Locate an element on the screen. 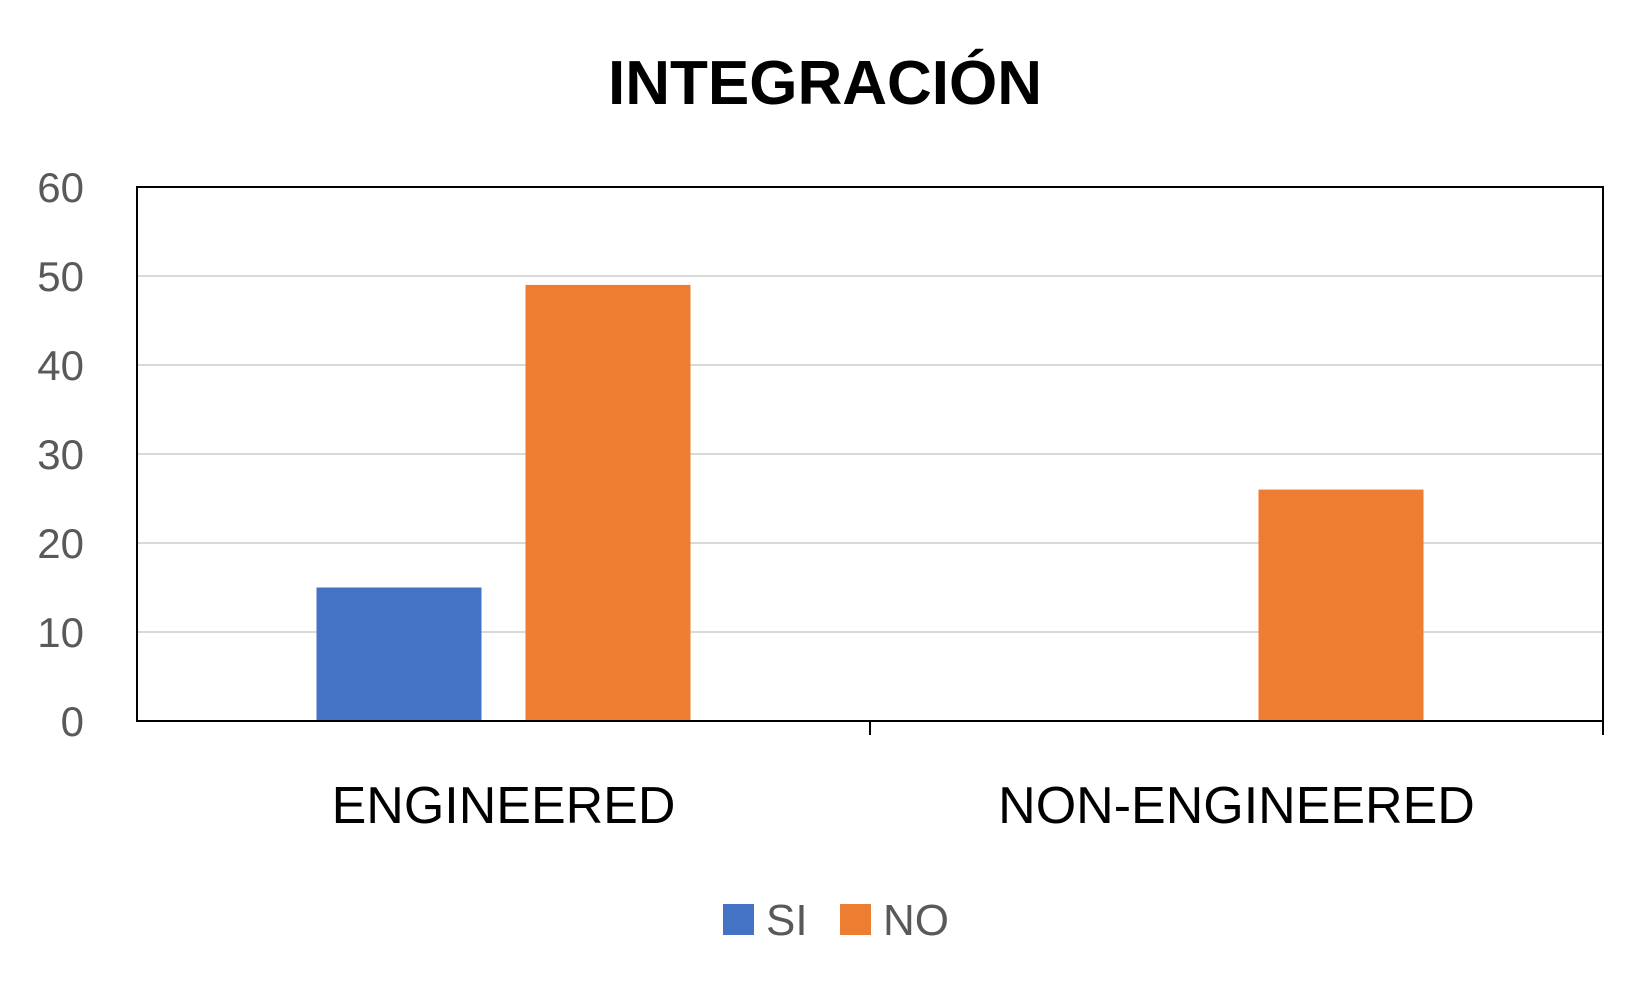  y-tick-label: 20 is located at coordinates (60, 543).